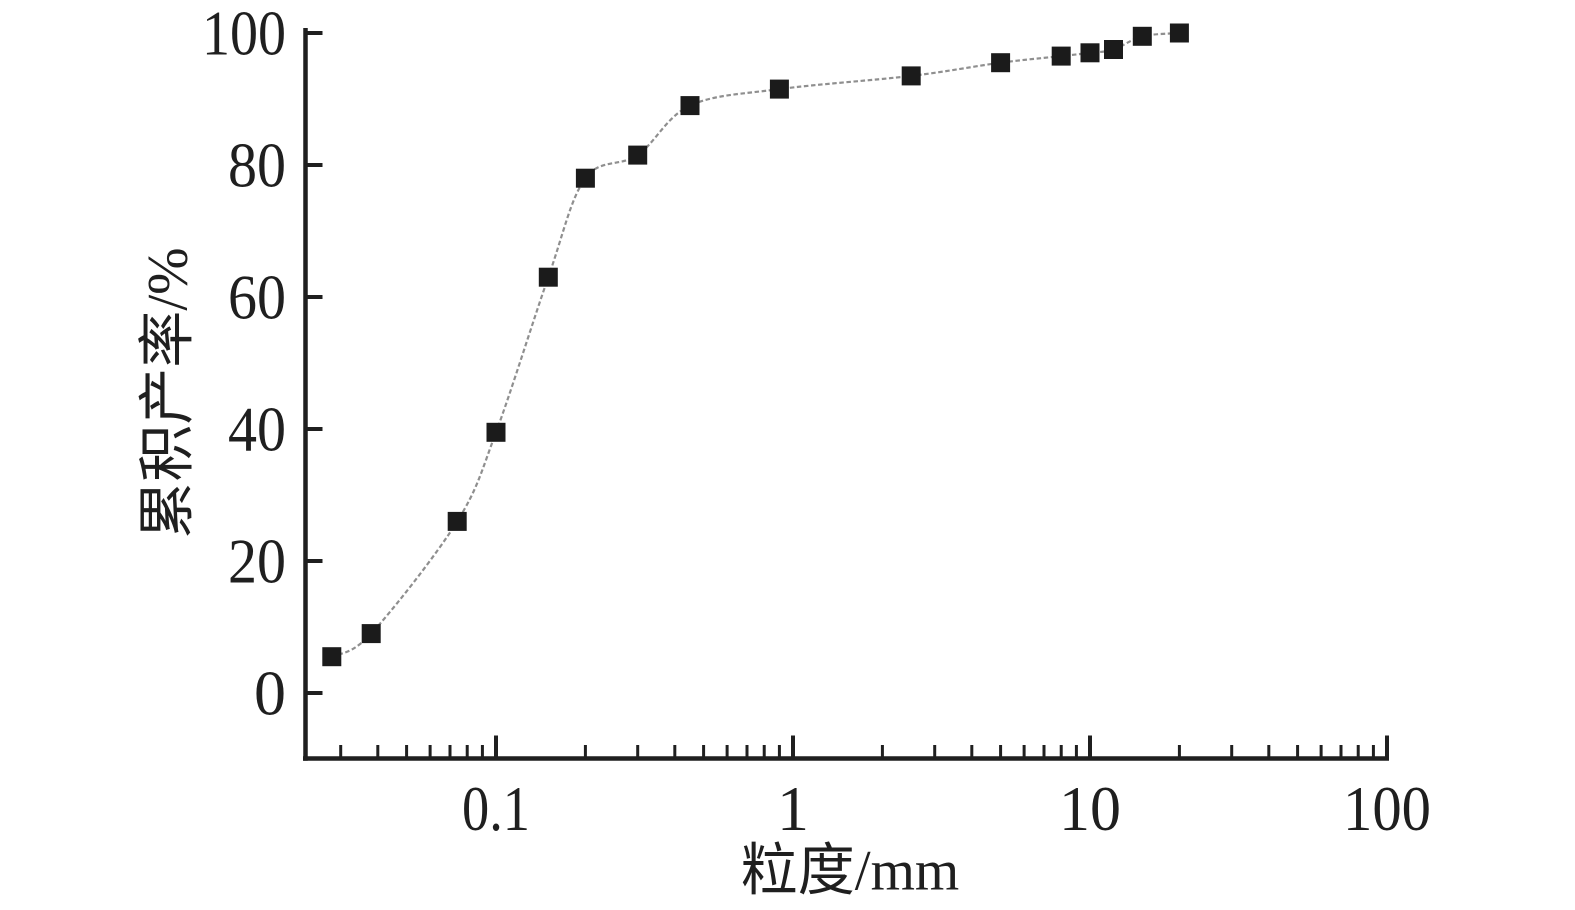 The image size is (1575, 910). Describe the element at coordinates (257, 165) in the screenshot. I see `y-tick-label: 80` at that location.